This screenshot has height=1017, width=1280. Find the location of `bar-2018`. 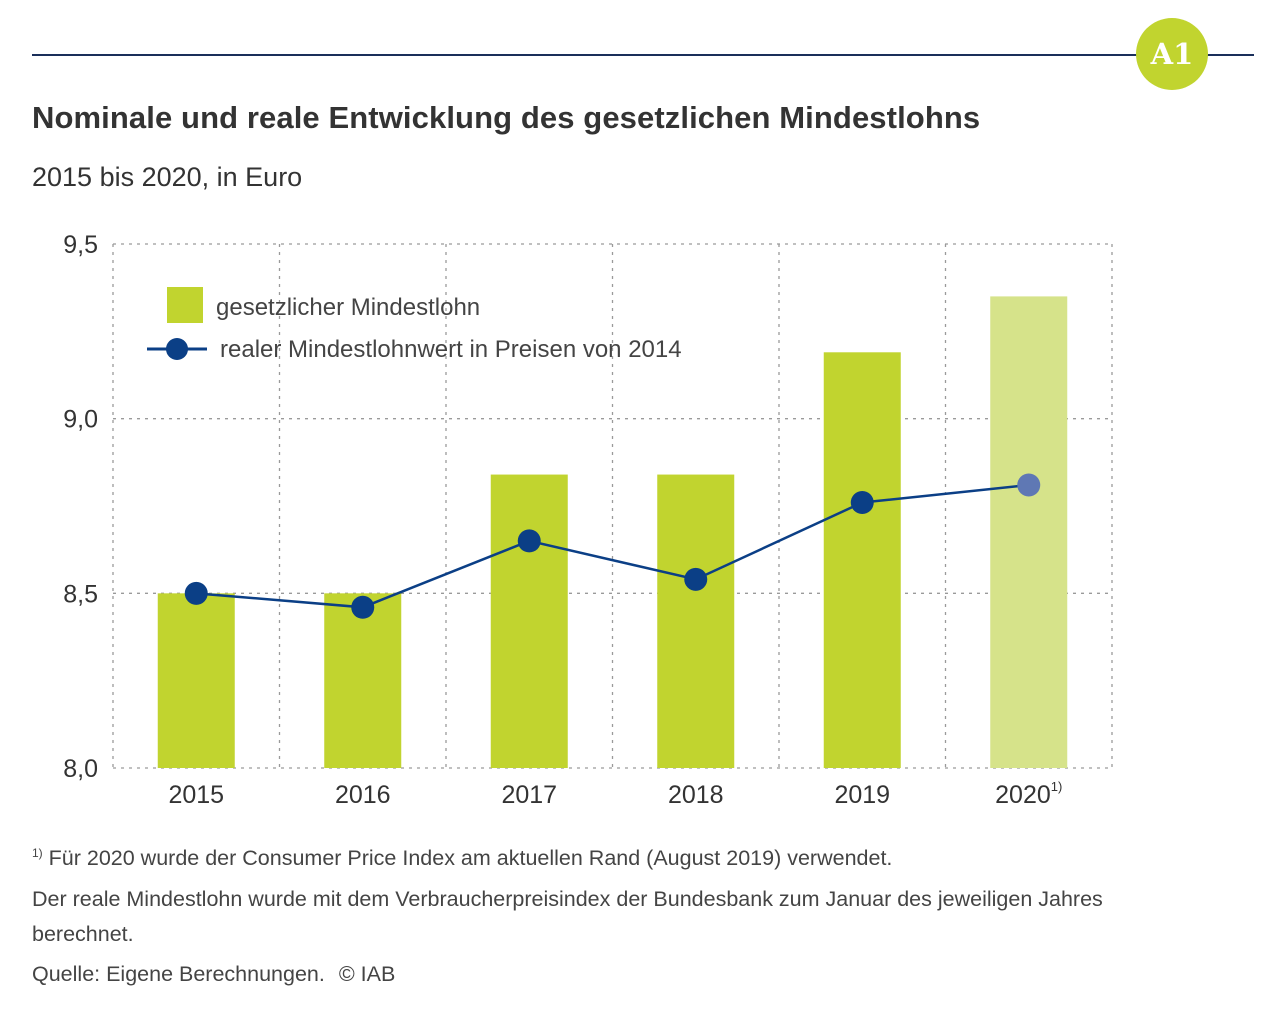

bar-2018 is located at coordinates (696, 621).